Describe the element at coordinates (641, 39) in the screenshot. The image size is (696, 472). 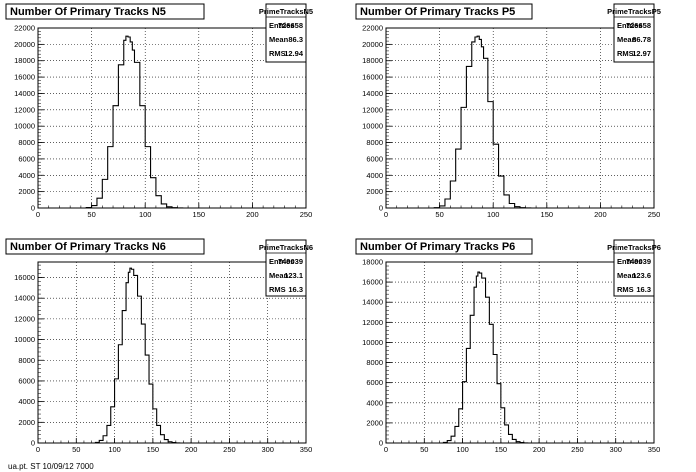
I see `stats-value: 86.78` at that location.